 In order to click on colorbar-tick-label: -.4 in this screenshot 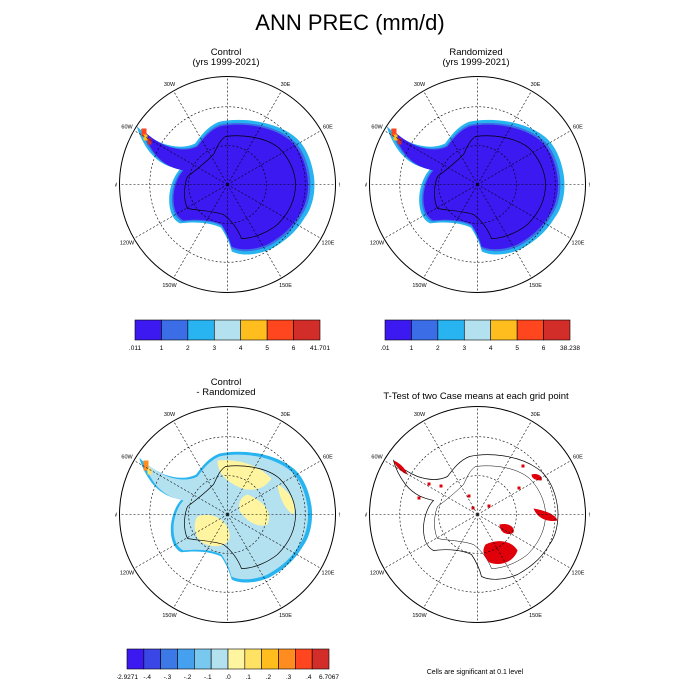, I will do `click(147, 677)`.